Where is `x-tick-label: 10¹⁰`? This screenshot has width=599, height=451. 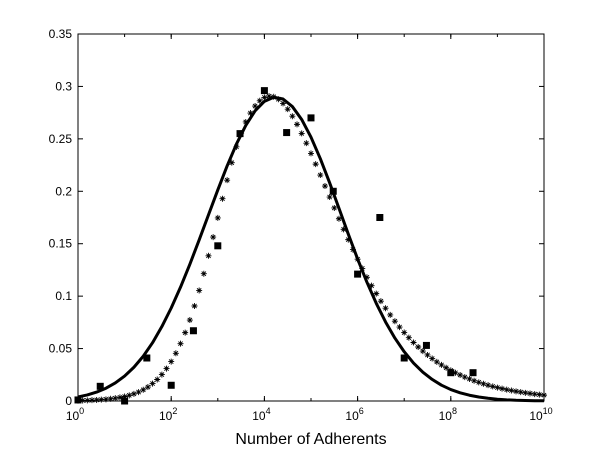 x-tick-label: 10¹⁰ is located at coordinates (540, 414).